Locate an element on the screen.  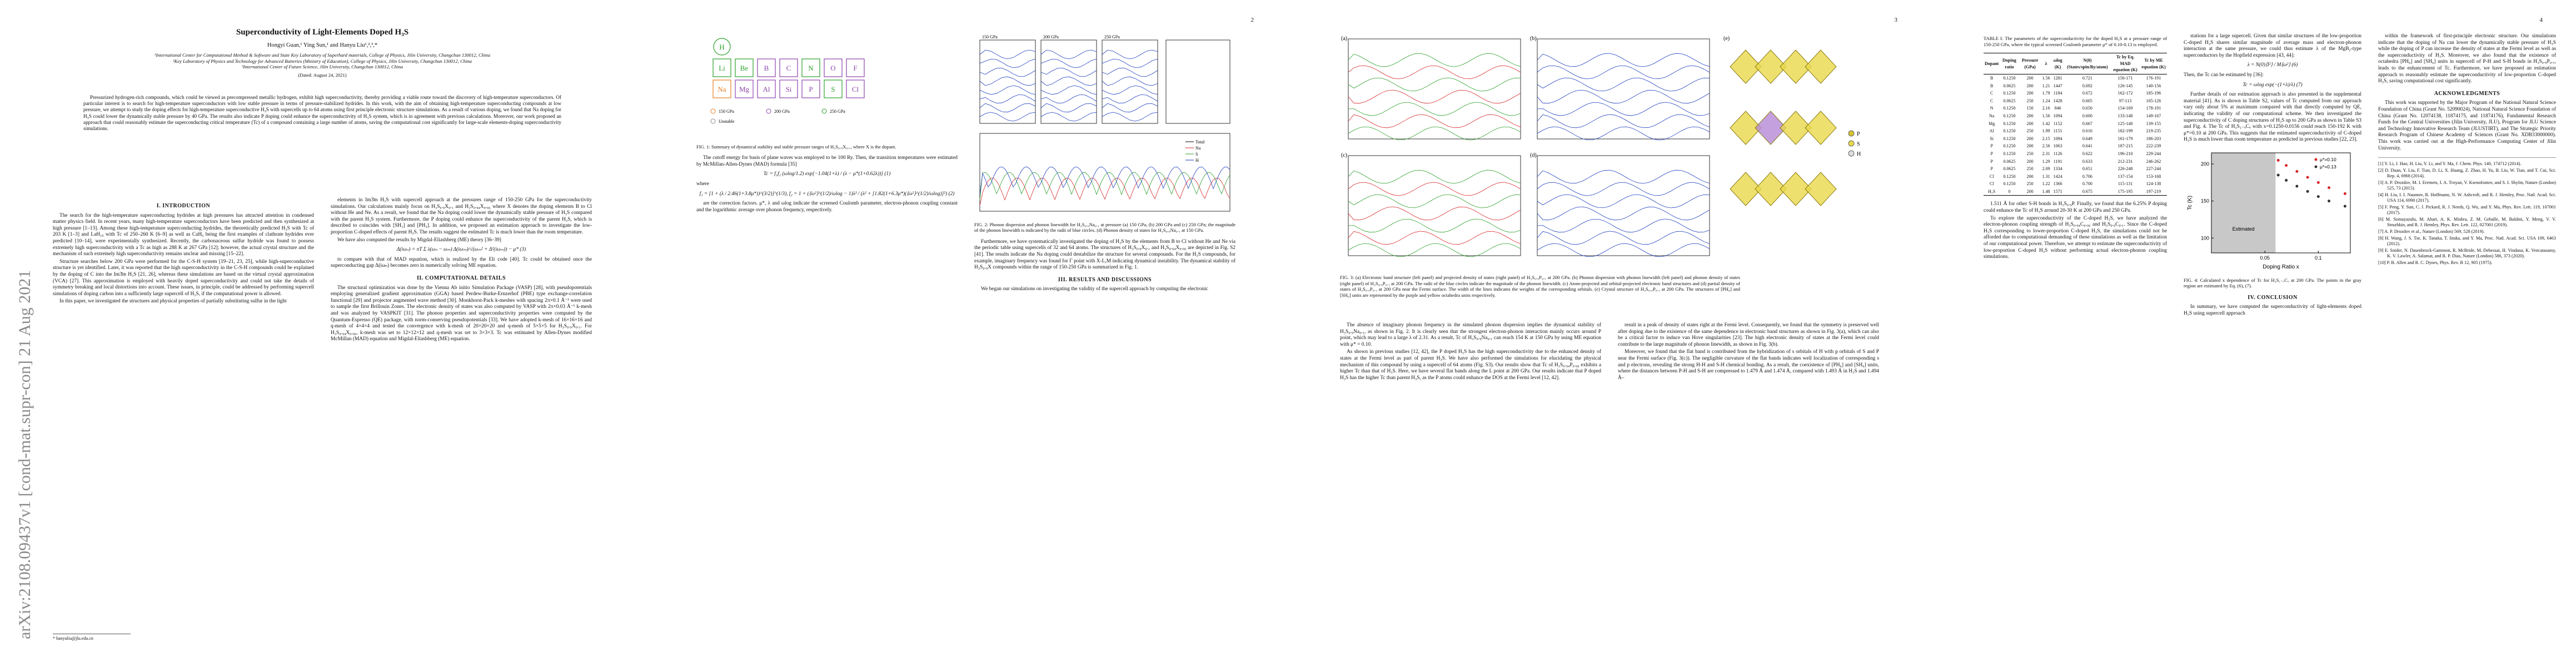
table-cell: C is located at coordinates (1992, 93).